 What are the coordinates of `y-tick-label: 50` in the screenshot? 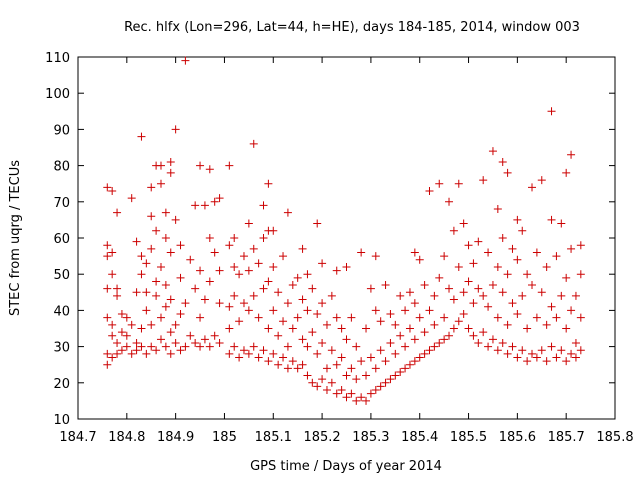 It's located at (61, 275).